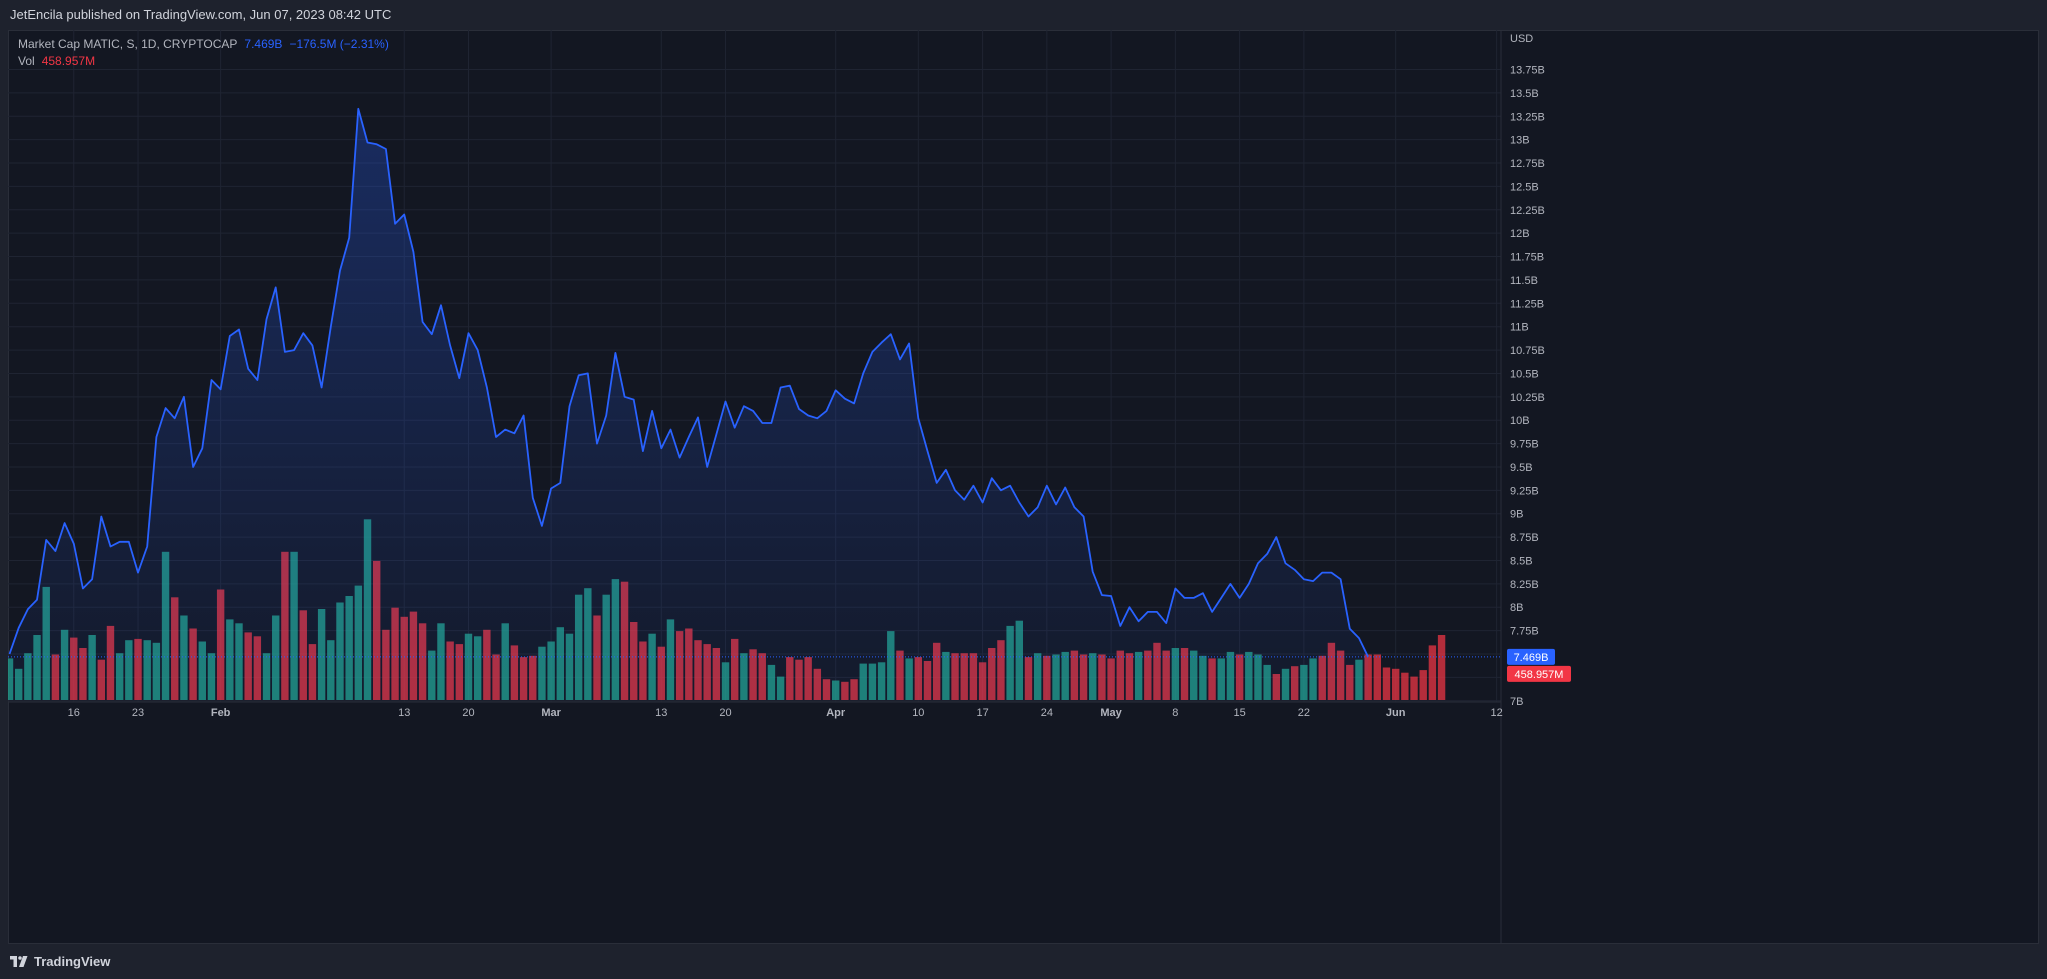  Describe the element at coordinates (1527, 71) in the screenshot. I see `price-axis-tick-label: 13.75B` at that location.